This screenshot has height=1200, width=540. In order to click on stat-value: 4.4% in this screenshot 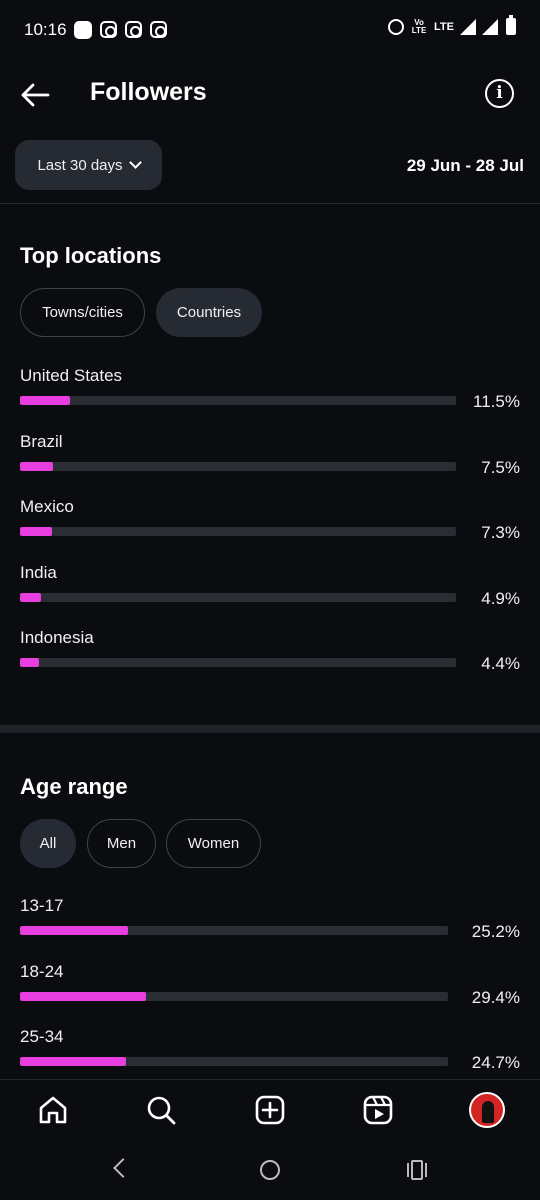, I will do `click(500, 663)`.